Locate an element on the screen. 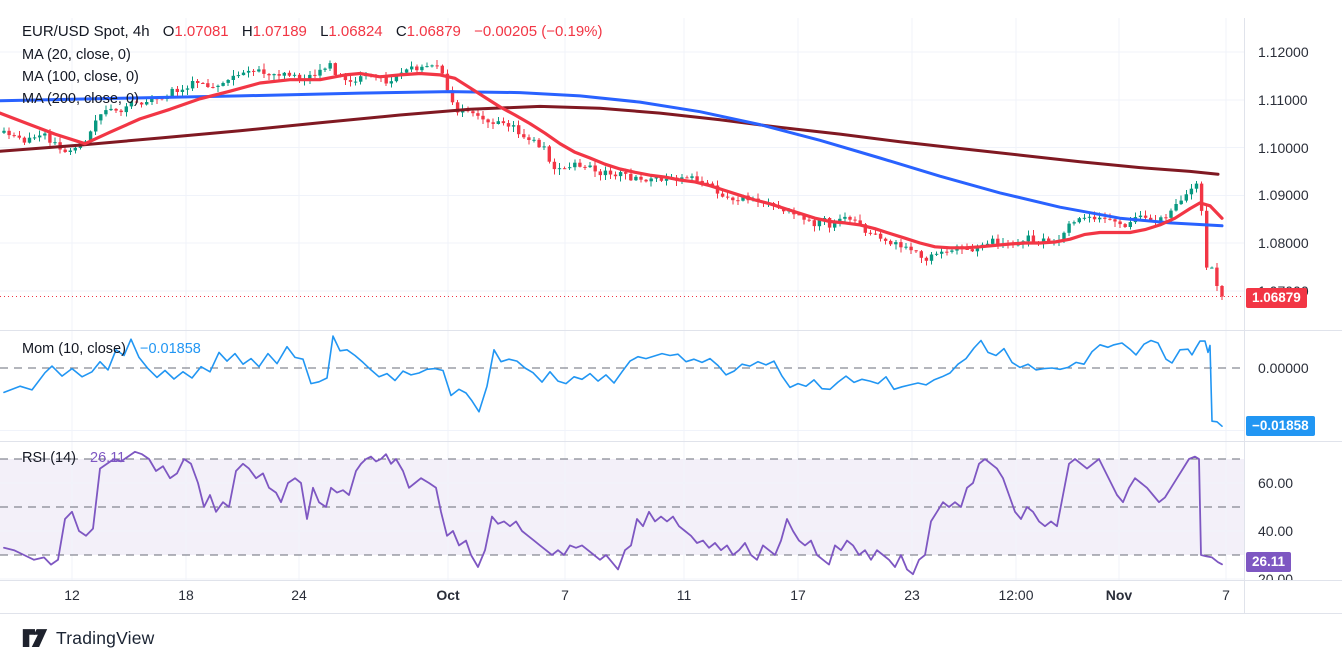 This screenshot has height=659, width=1342. high-value: 1.07189 is located at coordinates (279, 31).